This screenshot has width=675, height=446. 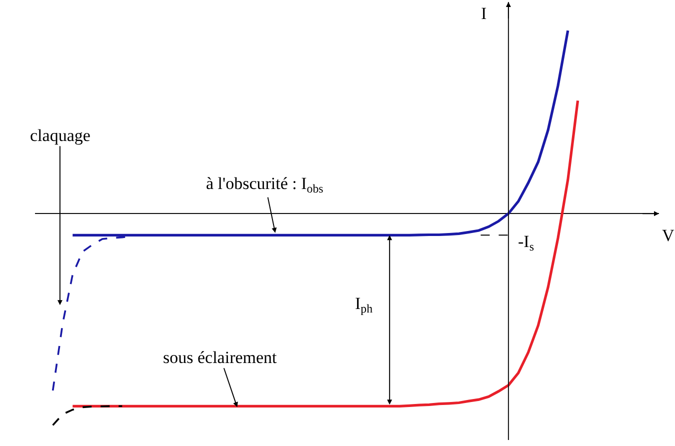 I want to click on ref-line-label: -I$_{s}$, so click(x=526, y=243).